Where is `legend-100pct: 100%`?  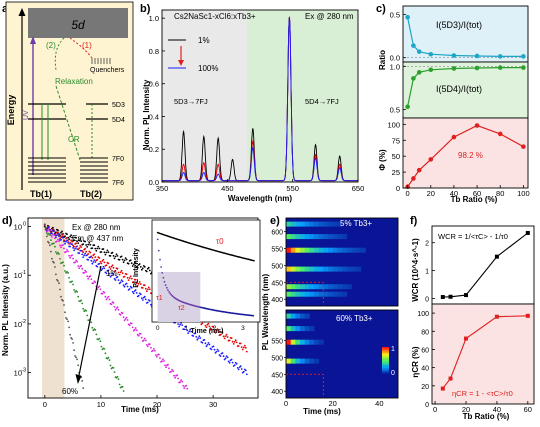
legend-100pct: 100% is located at coordinates (208, 68).